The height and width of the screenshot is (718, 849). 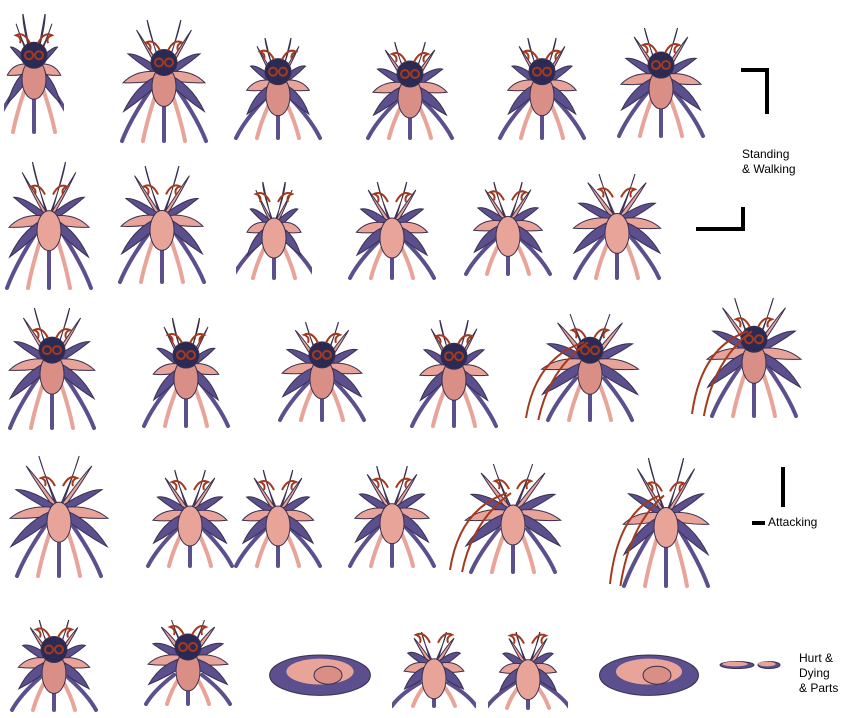 I want to click on section-label-hurt-dying-parts: Hurt & Dying & Parts, so click(x=819, y=673).